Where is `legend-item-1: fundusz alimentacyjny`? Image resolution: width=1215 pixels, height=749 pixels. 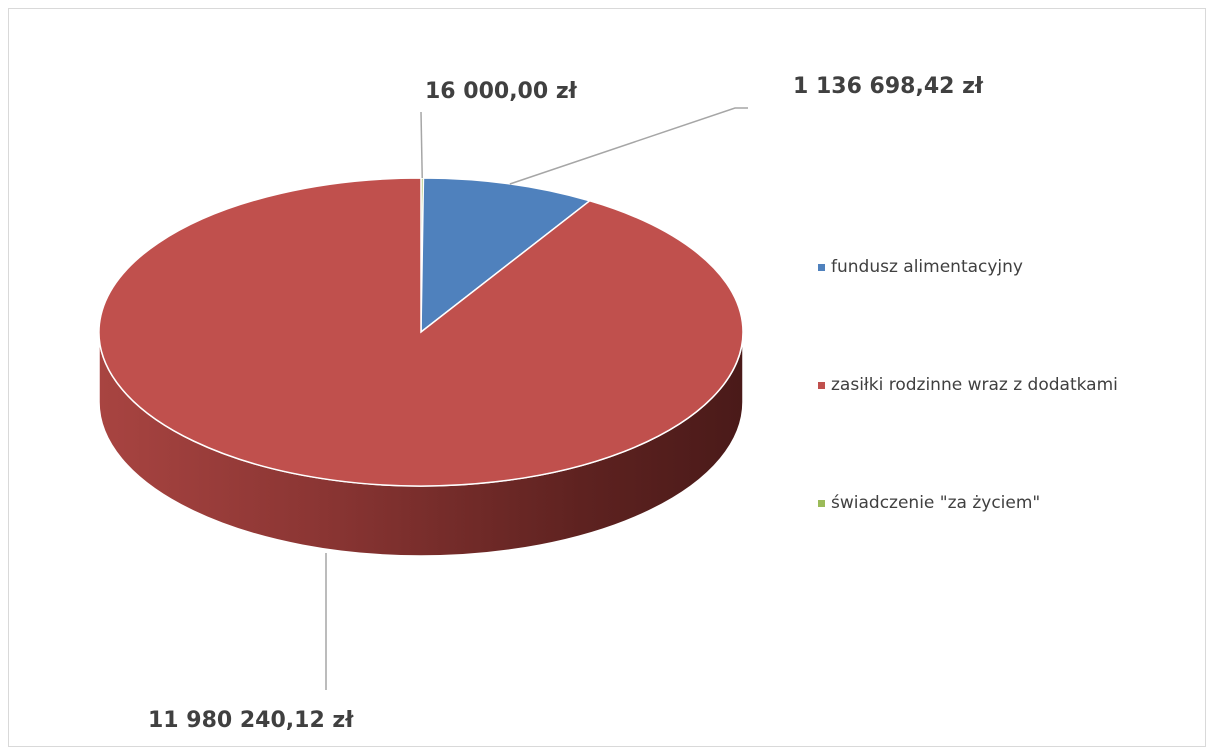 legend-item-1: fundusz alimentacyjny is located at coordinates (920, 267).